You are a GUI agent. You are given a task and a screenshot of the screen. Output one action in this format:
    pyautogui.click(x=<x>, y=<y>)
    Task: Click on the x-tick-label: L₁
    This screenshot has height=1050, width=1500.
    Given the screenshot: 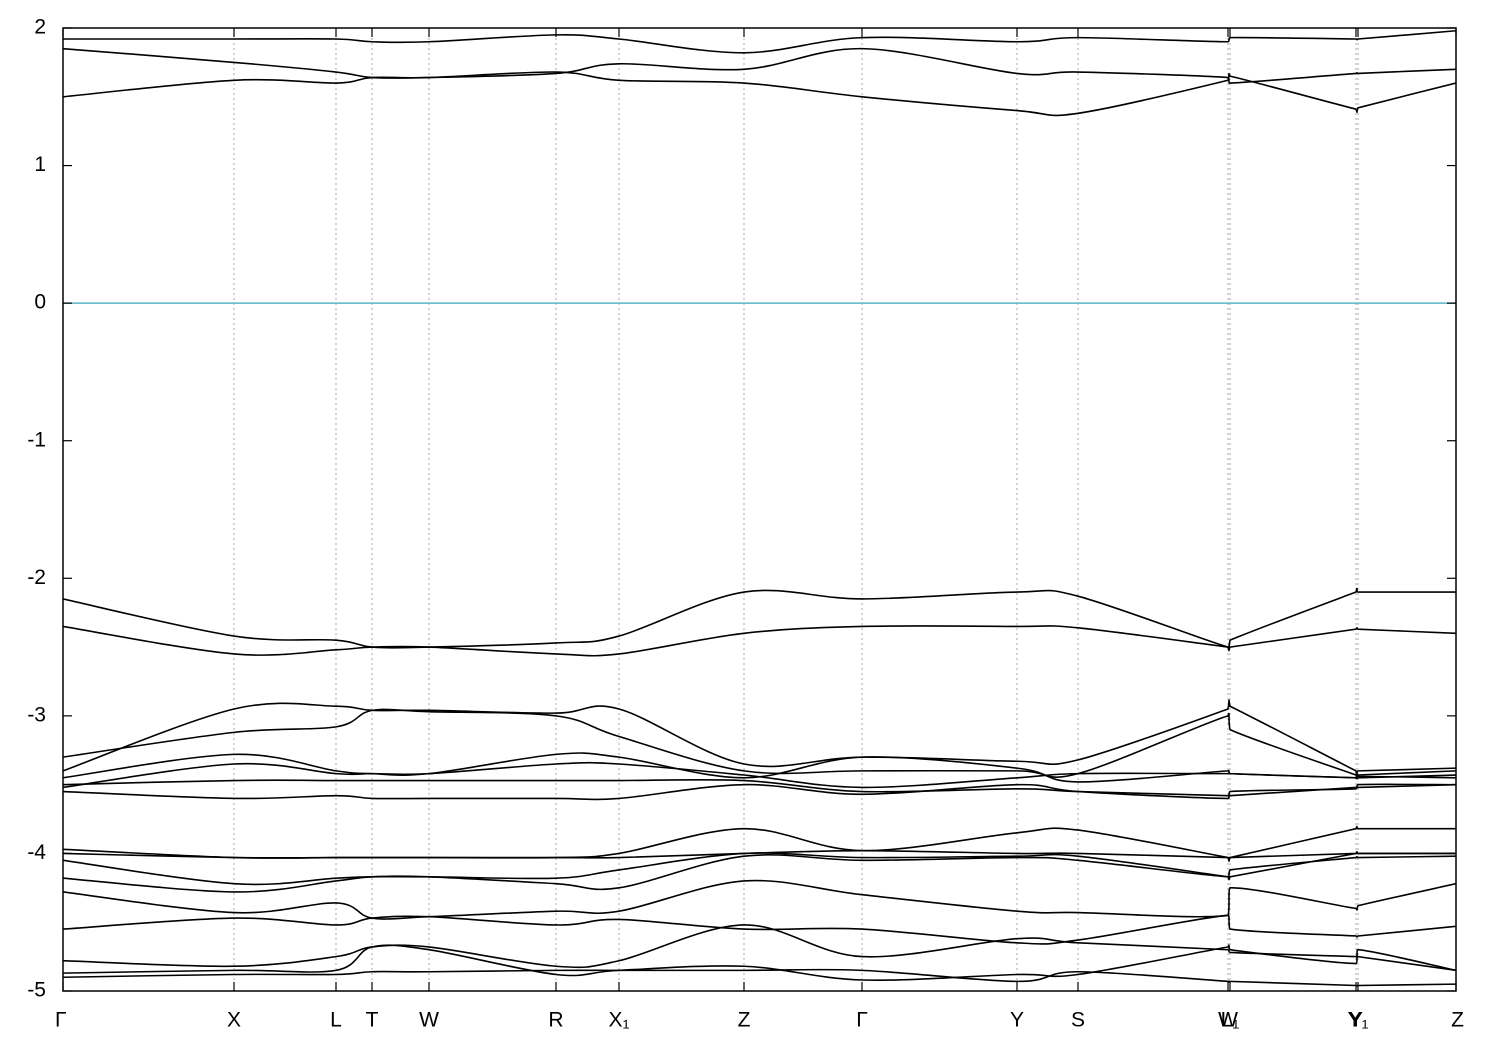 What is the action you would take?
    pyautogui.click(x=1230, y=1020)
    